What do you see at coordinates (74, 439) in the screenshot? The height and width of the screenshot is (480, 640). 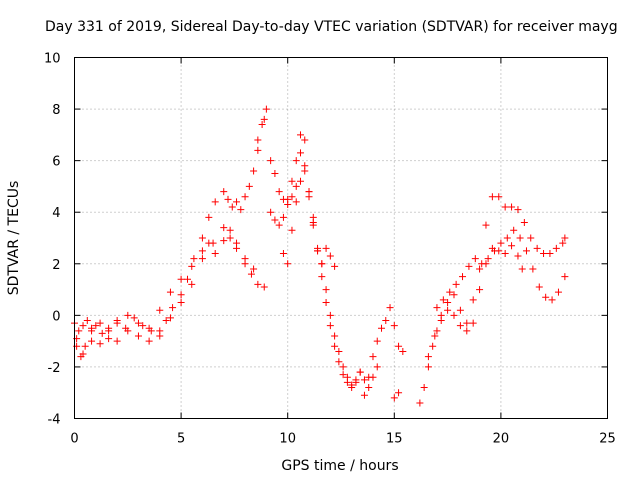 I see `x-tick-label: 0` at bounding box center [74, 439].